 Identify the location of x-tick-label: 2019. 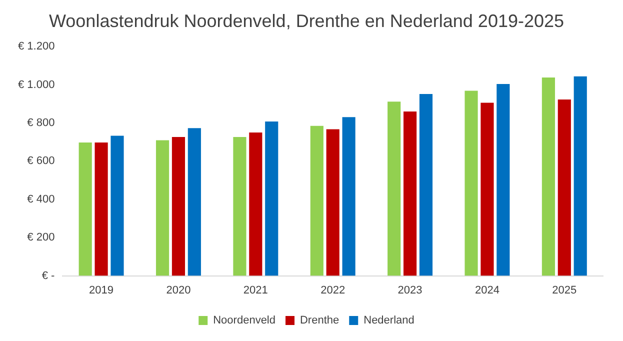
(101, 290).